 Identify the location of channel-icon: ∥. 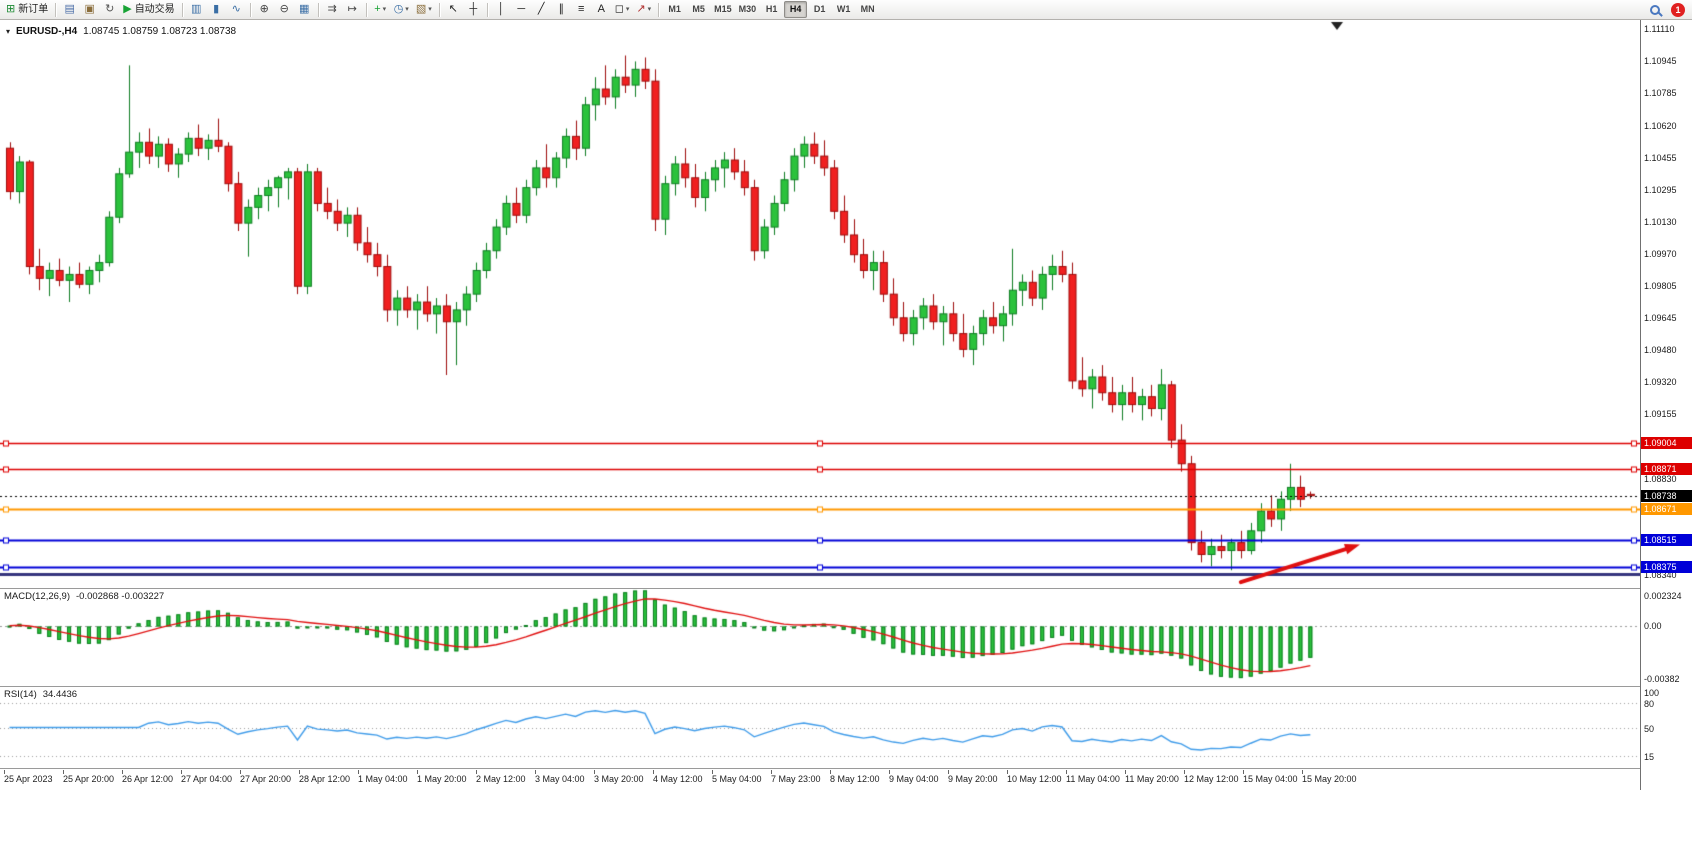
(561, 9).